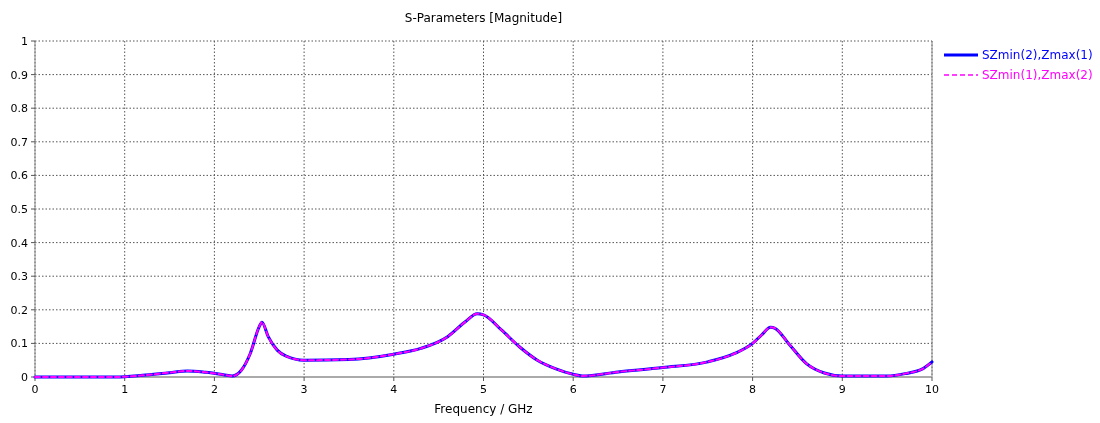 This screenshot has width=1100, height=423. I want to click on x-tick-label: 8, so click(753, 389).